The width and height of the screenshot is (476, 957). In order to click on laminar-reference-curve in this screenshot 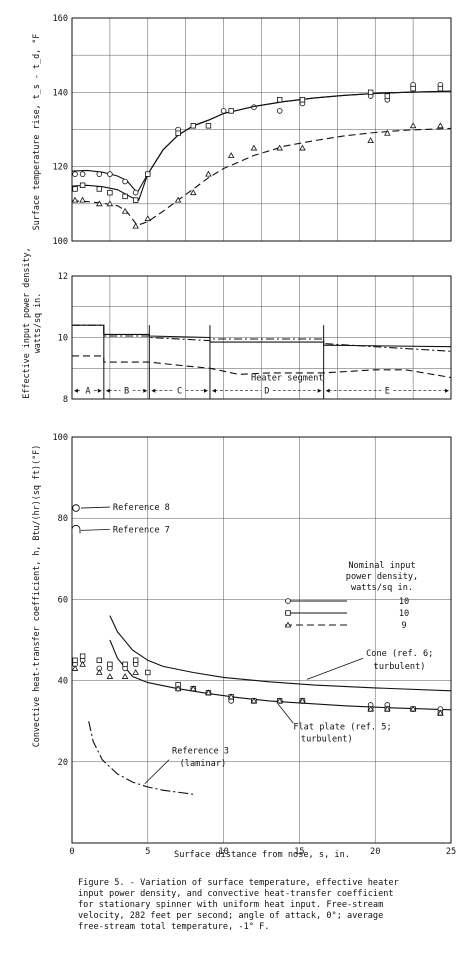, I will do `click(141, 758)`.